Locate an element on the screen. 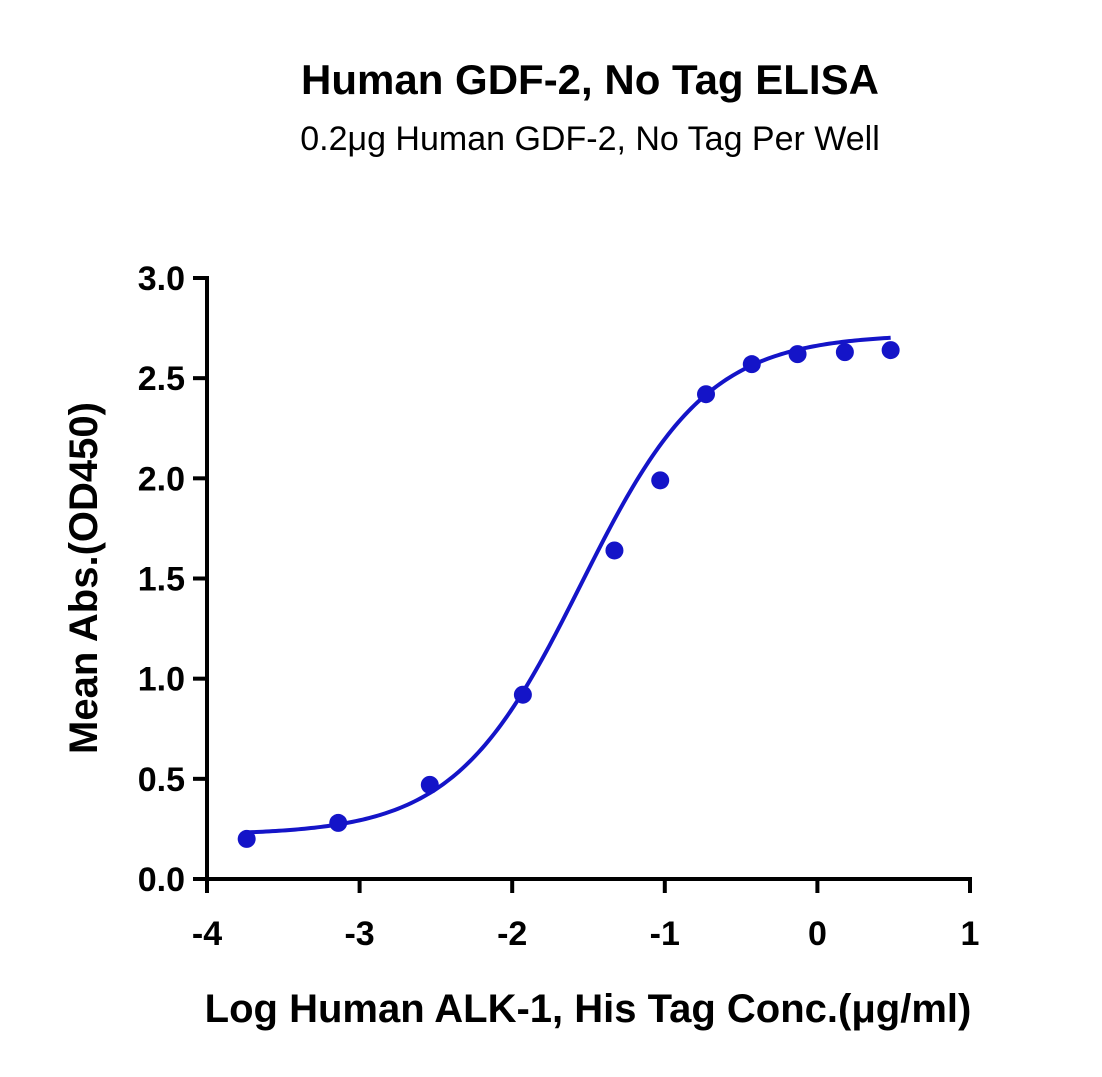  y-tick-label: 2.0 is located at coordinates (161, 479).